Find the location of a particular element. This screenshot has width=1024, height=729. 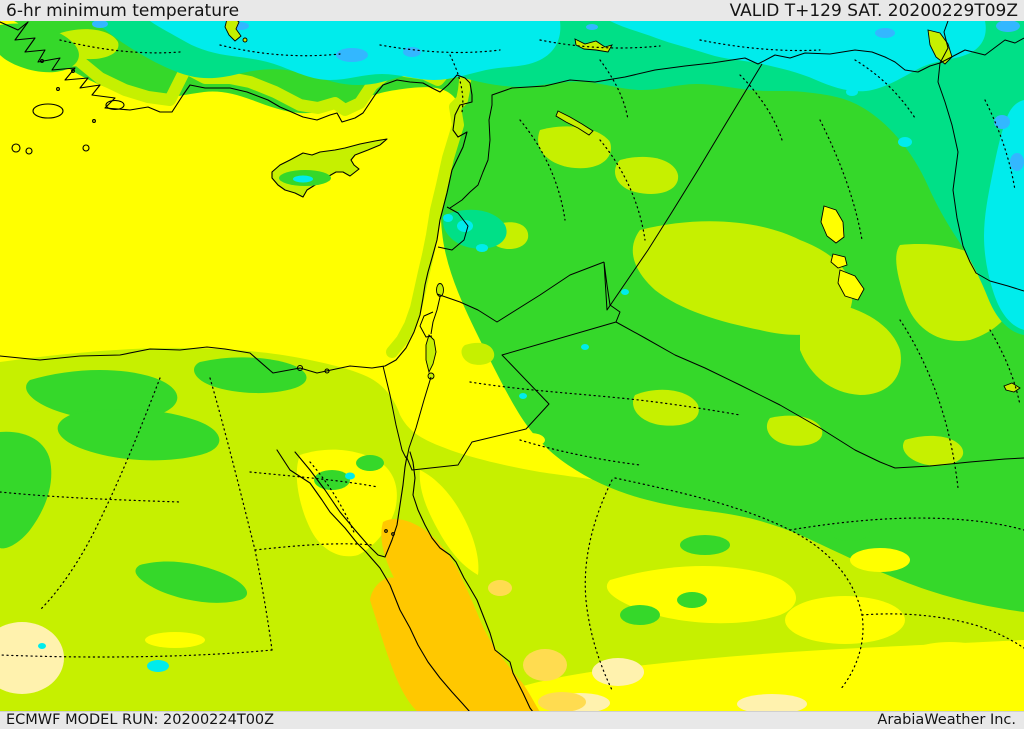

map-title: 6-hr minimum temperature is located at coordinates (123, 11).